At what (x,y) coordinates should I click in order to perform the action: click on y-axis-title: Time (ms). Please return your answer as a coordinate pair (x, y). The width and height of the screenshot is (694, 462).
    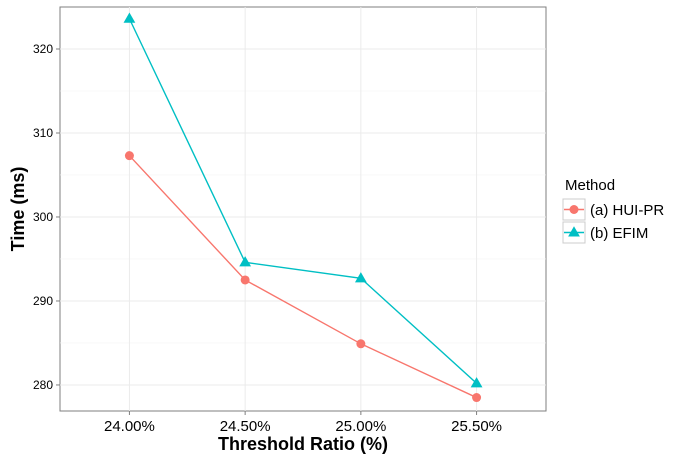
    Looking at the image, I should click on (18, 209).